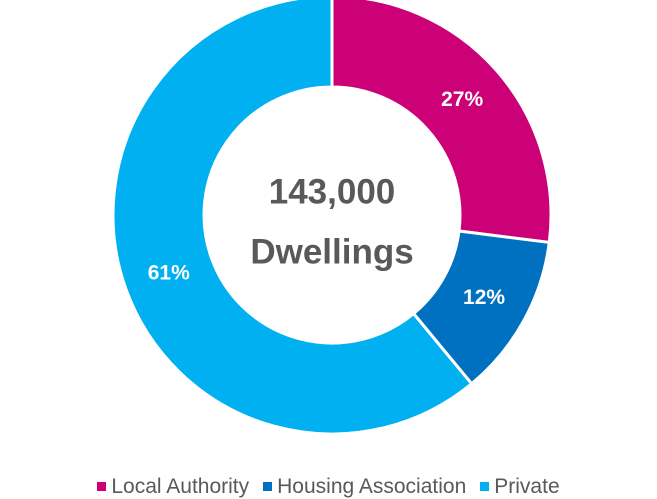  I want to click on legend-item: Local Authority, so click(173, 487).